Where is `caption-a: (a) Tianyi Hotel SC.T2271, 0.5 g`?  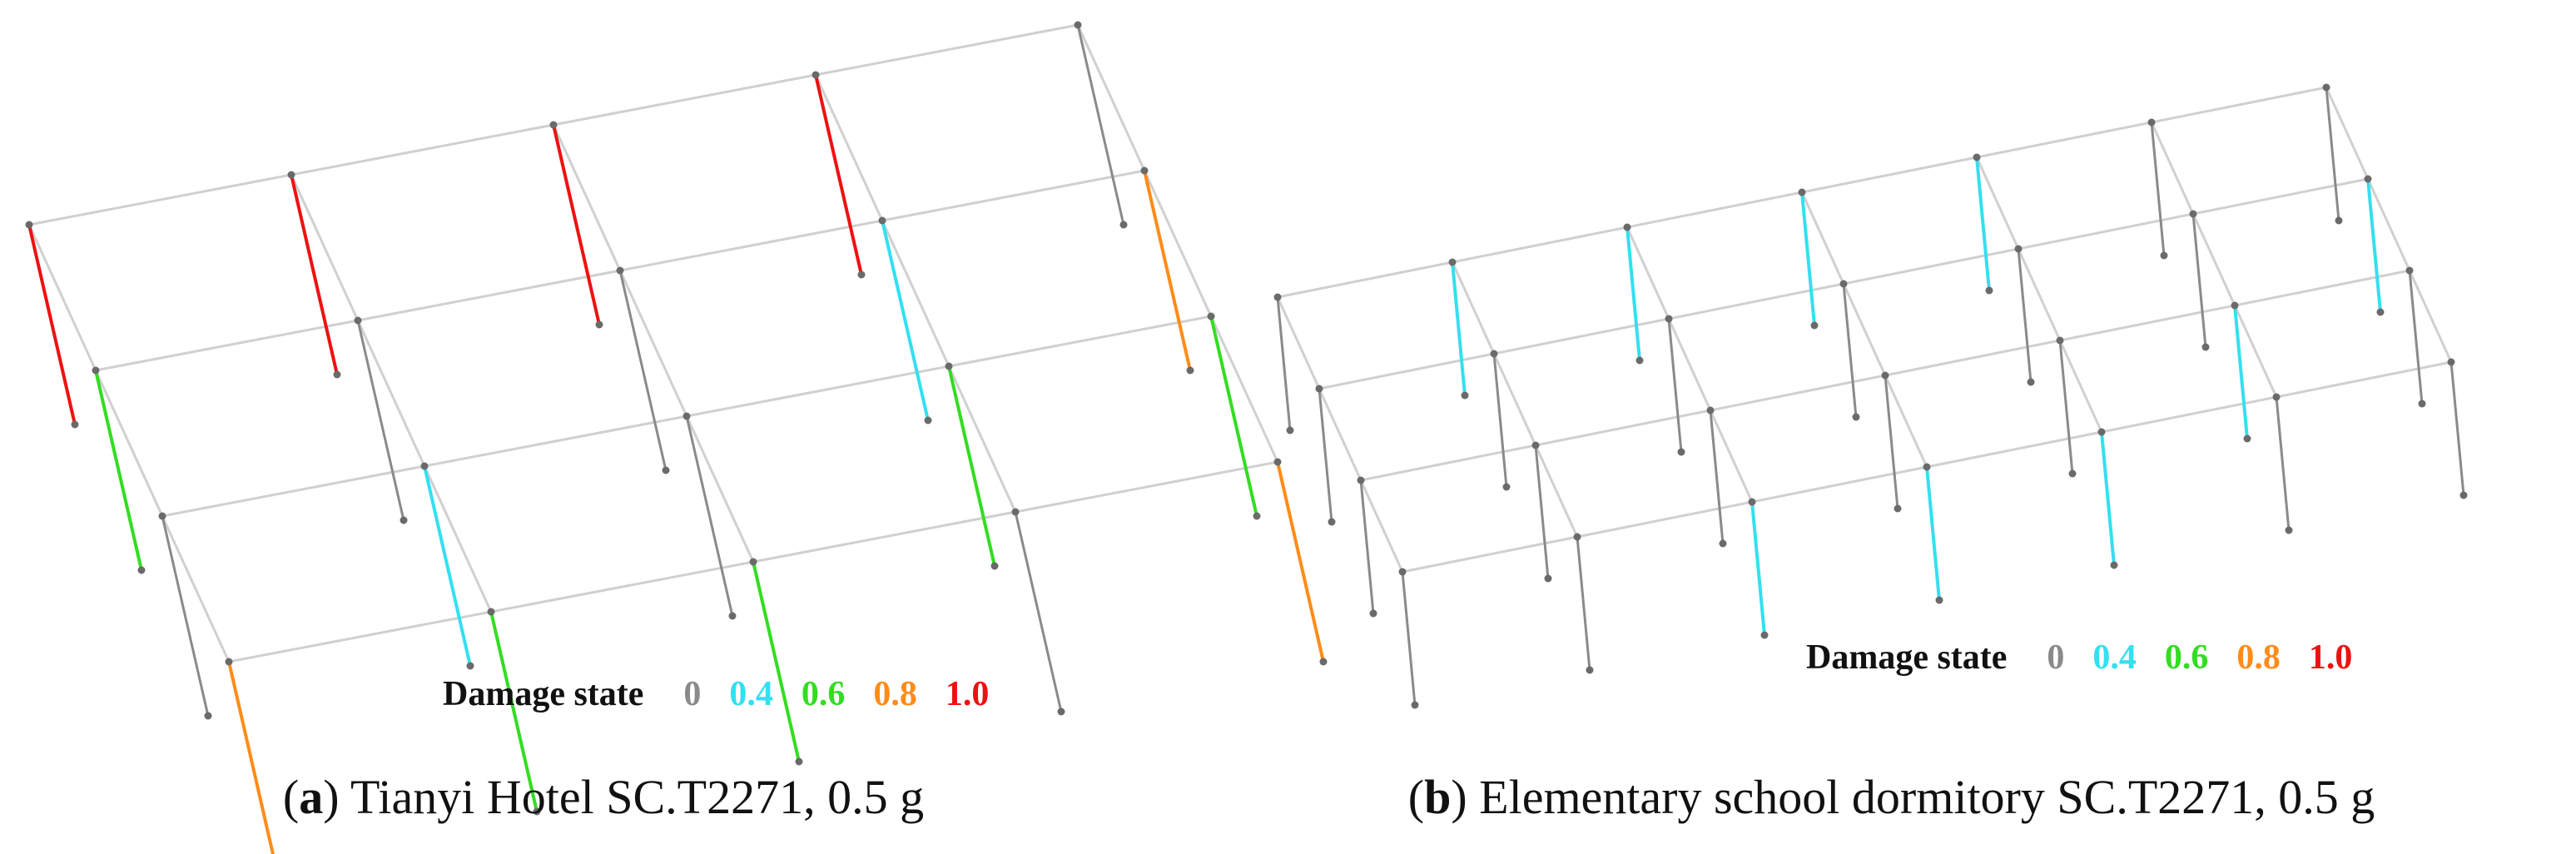
caption-a: (a) Tianyi Hotel SC.T2271, 0.5 g is located at coordinates (603, 797).